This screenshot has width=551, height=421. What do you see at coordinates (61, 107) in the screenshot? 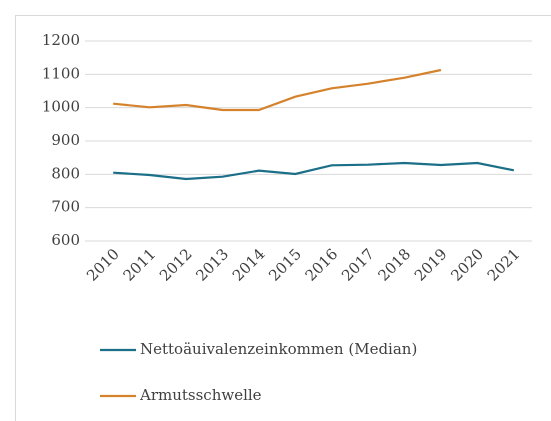
I see `y-tick-label: 1000` at bounding box center [61, 107].